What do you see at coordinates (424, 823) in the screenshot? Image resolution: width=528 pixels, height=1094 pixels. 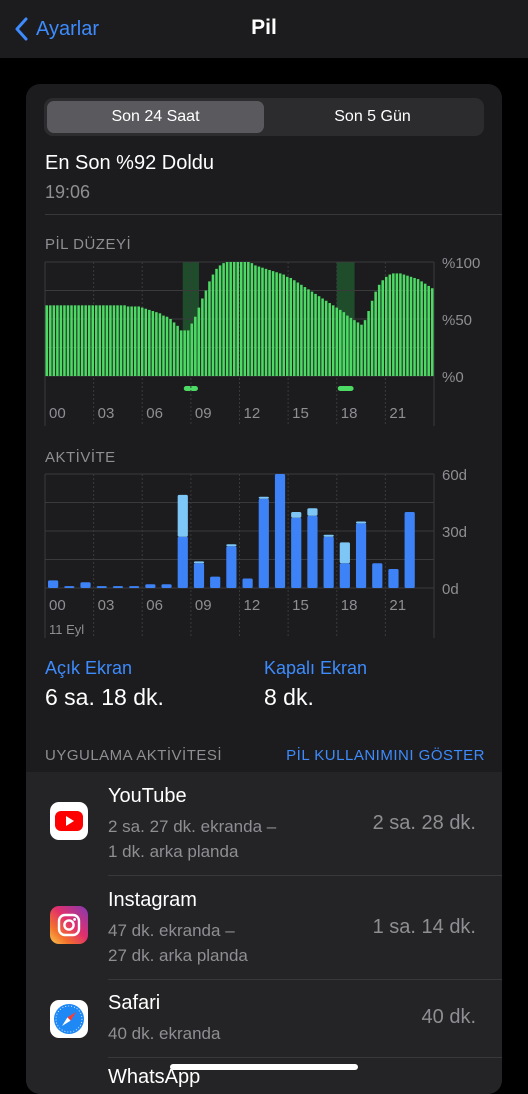 I see `app-total: 2 sa. 28 dk.` at bounding box center [424, 823].